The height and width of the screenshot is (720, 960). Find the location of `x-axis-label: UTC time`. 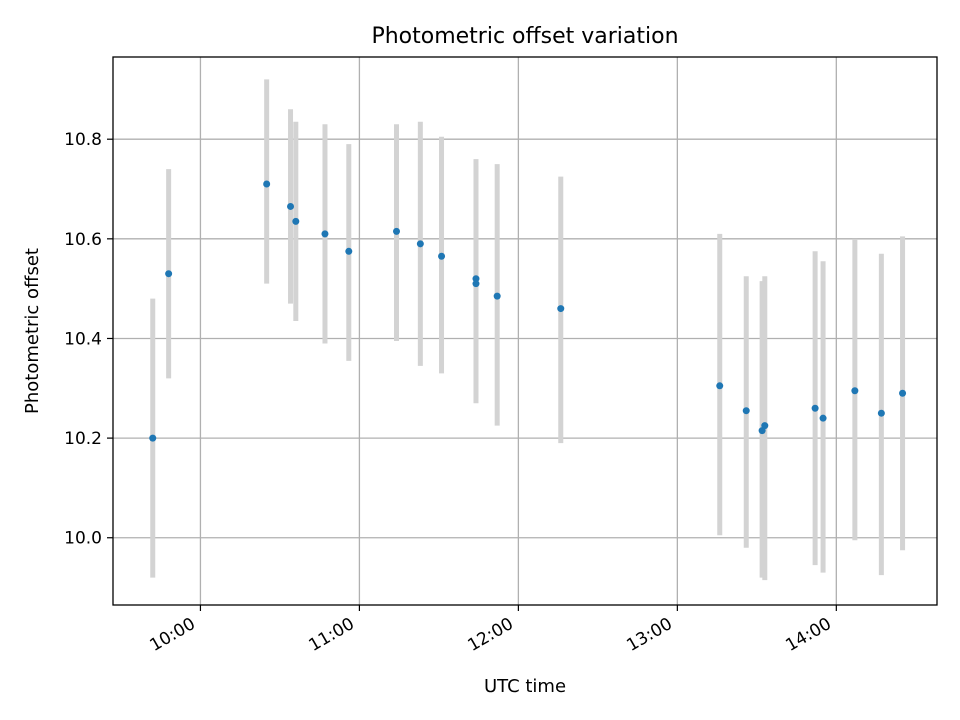

x-axis-label: UTC time is located at coordinates (525, 686).